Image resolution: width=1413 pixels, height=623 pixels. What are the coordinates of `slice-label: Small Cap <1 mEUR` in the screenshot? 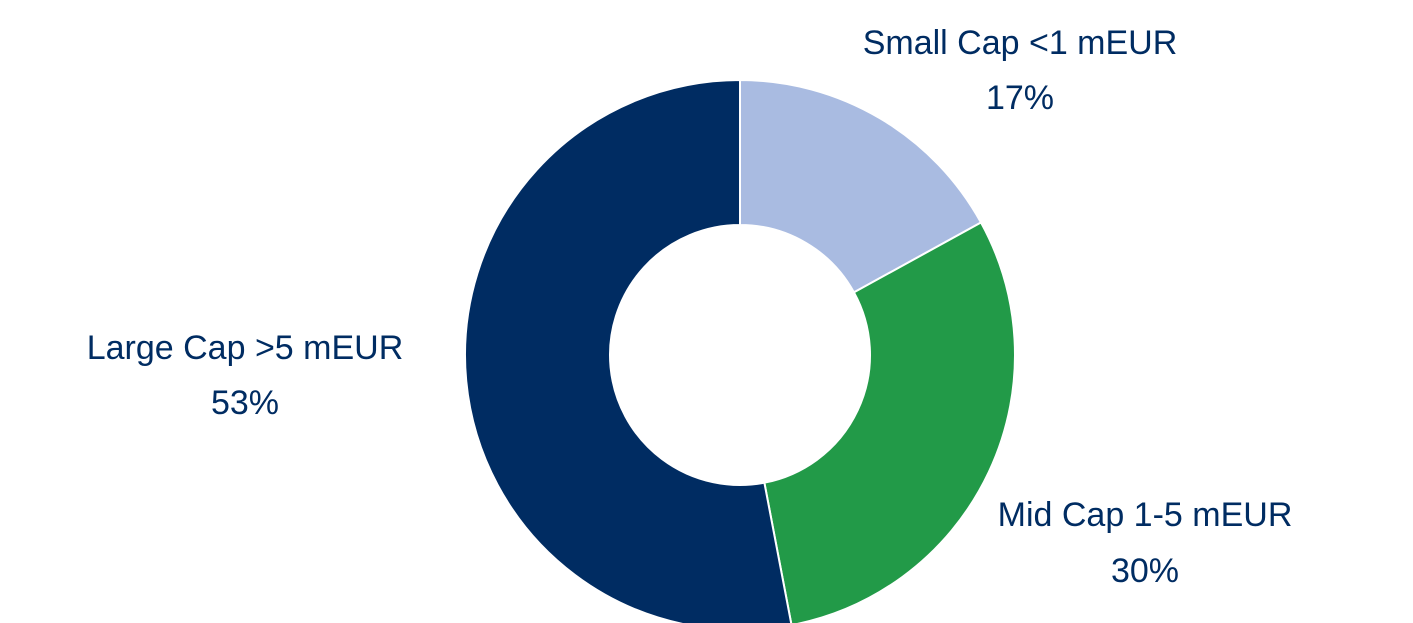 It's located at (1020, 43).